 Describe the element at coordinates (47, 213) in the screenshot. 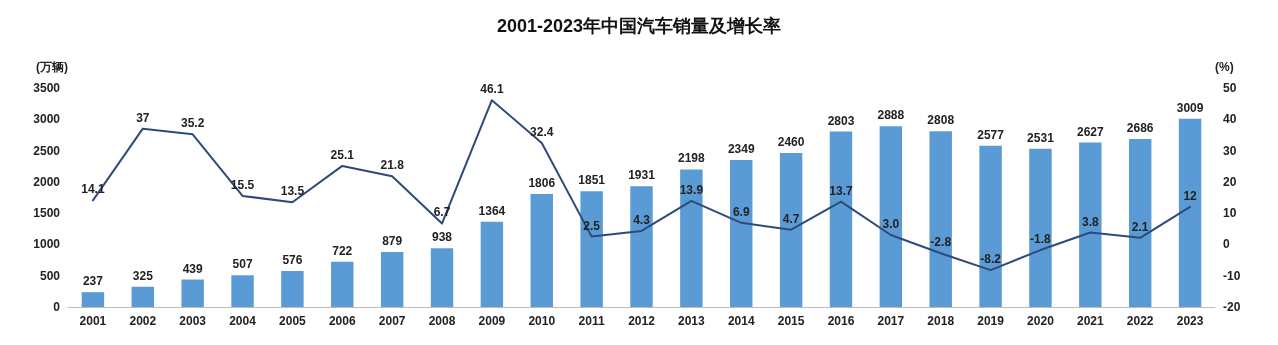

I see `y-tick-label: 1500` at that location.